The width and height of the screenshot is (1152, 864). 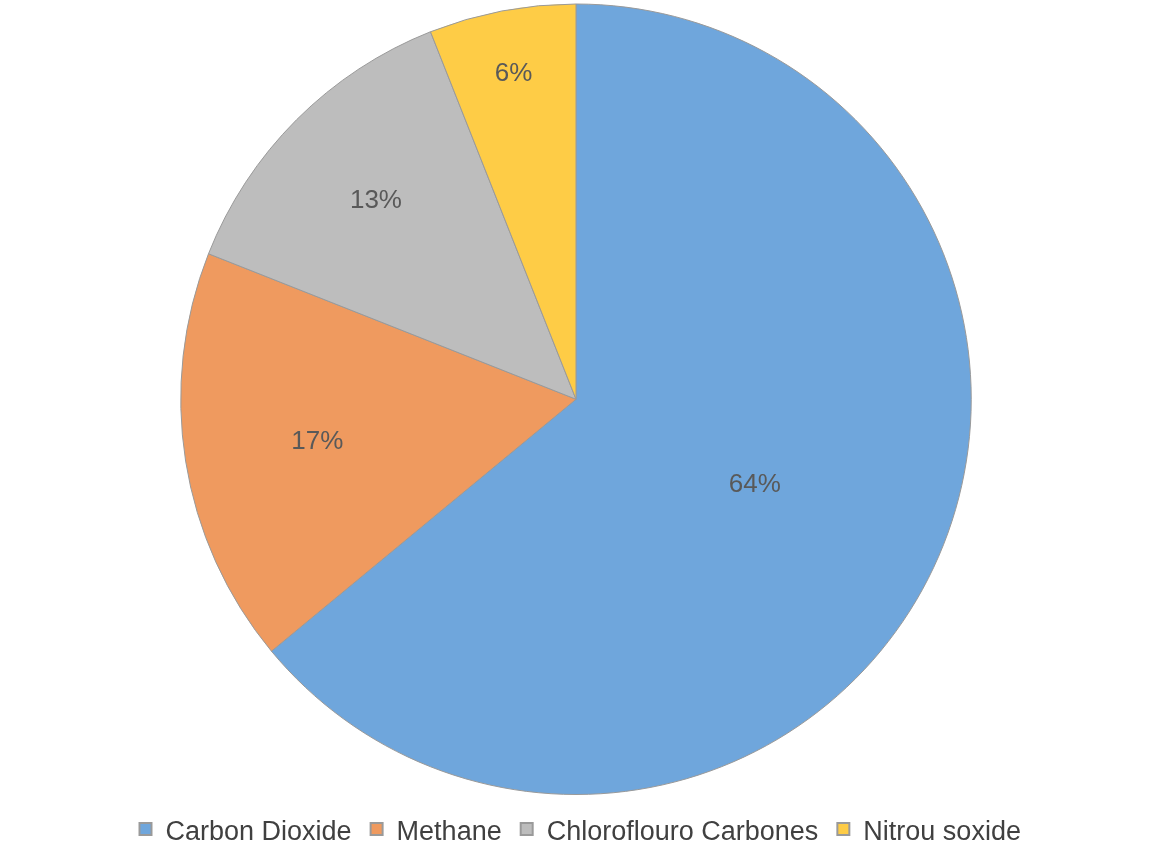 I want to click on data-label: 17%, so click(x=317, y=440).